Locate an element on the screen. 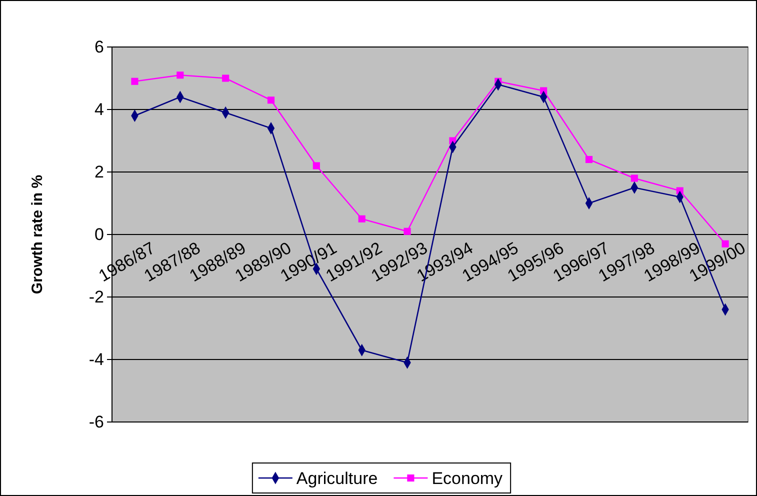 This screenshot has height=496, width=757. y-tick-label: 0 is located at coordinates (99, 234).